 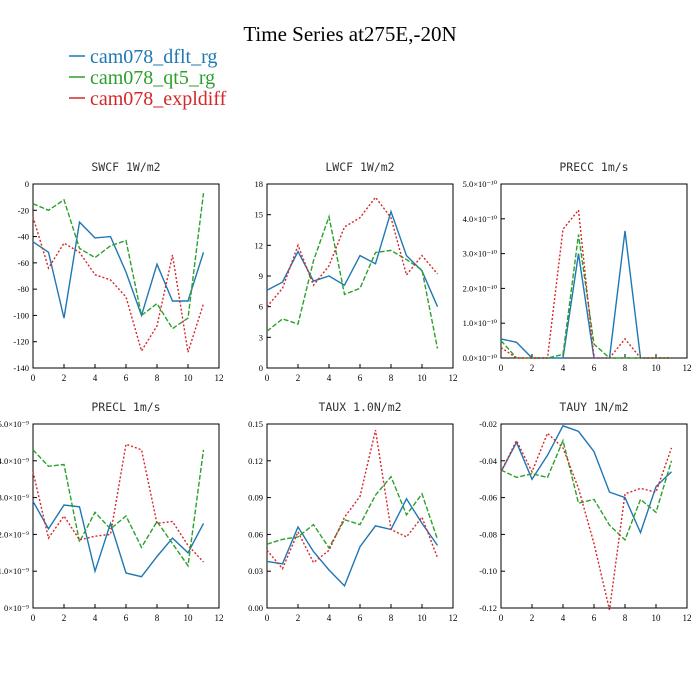 I want to click on x-tick-label-swcf: 2, so click(x=64, y=378).